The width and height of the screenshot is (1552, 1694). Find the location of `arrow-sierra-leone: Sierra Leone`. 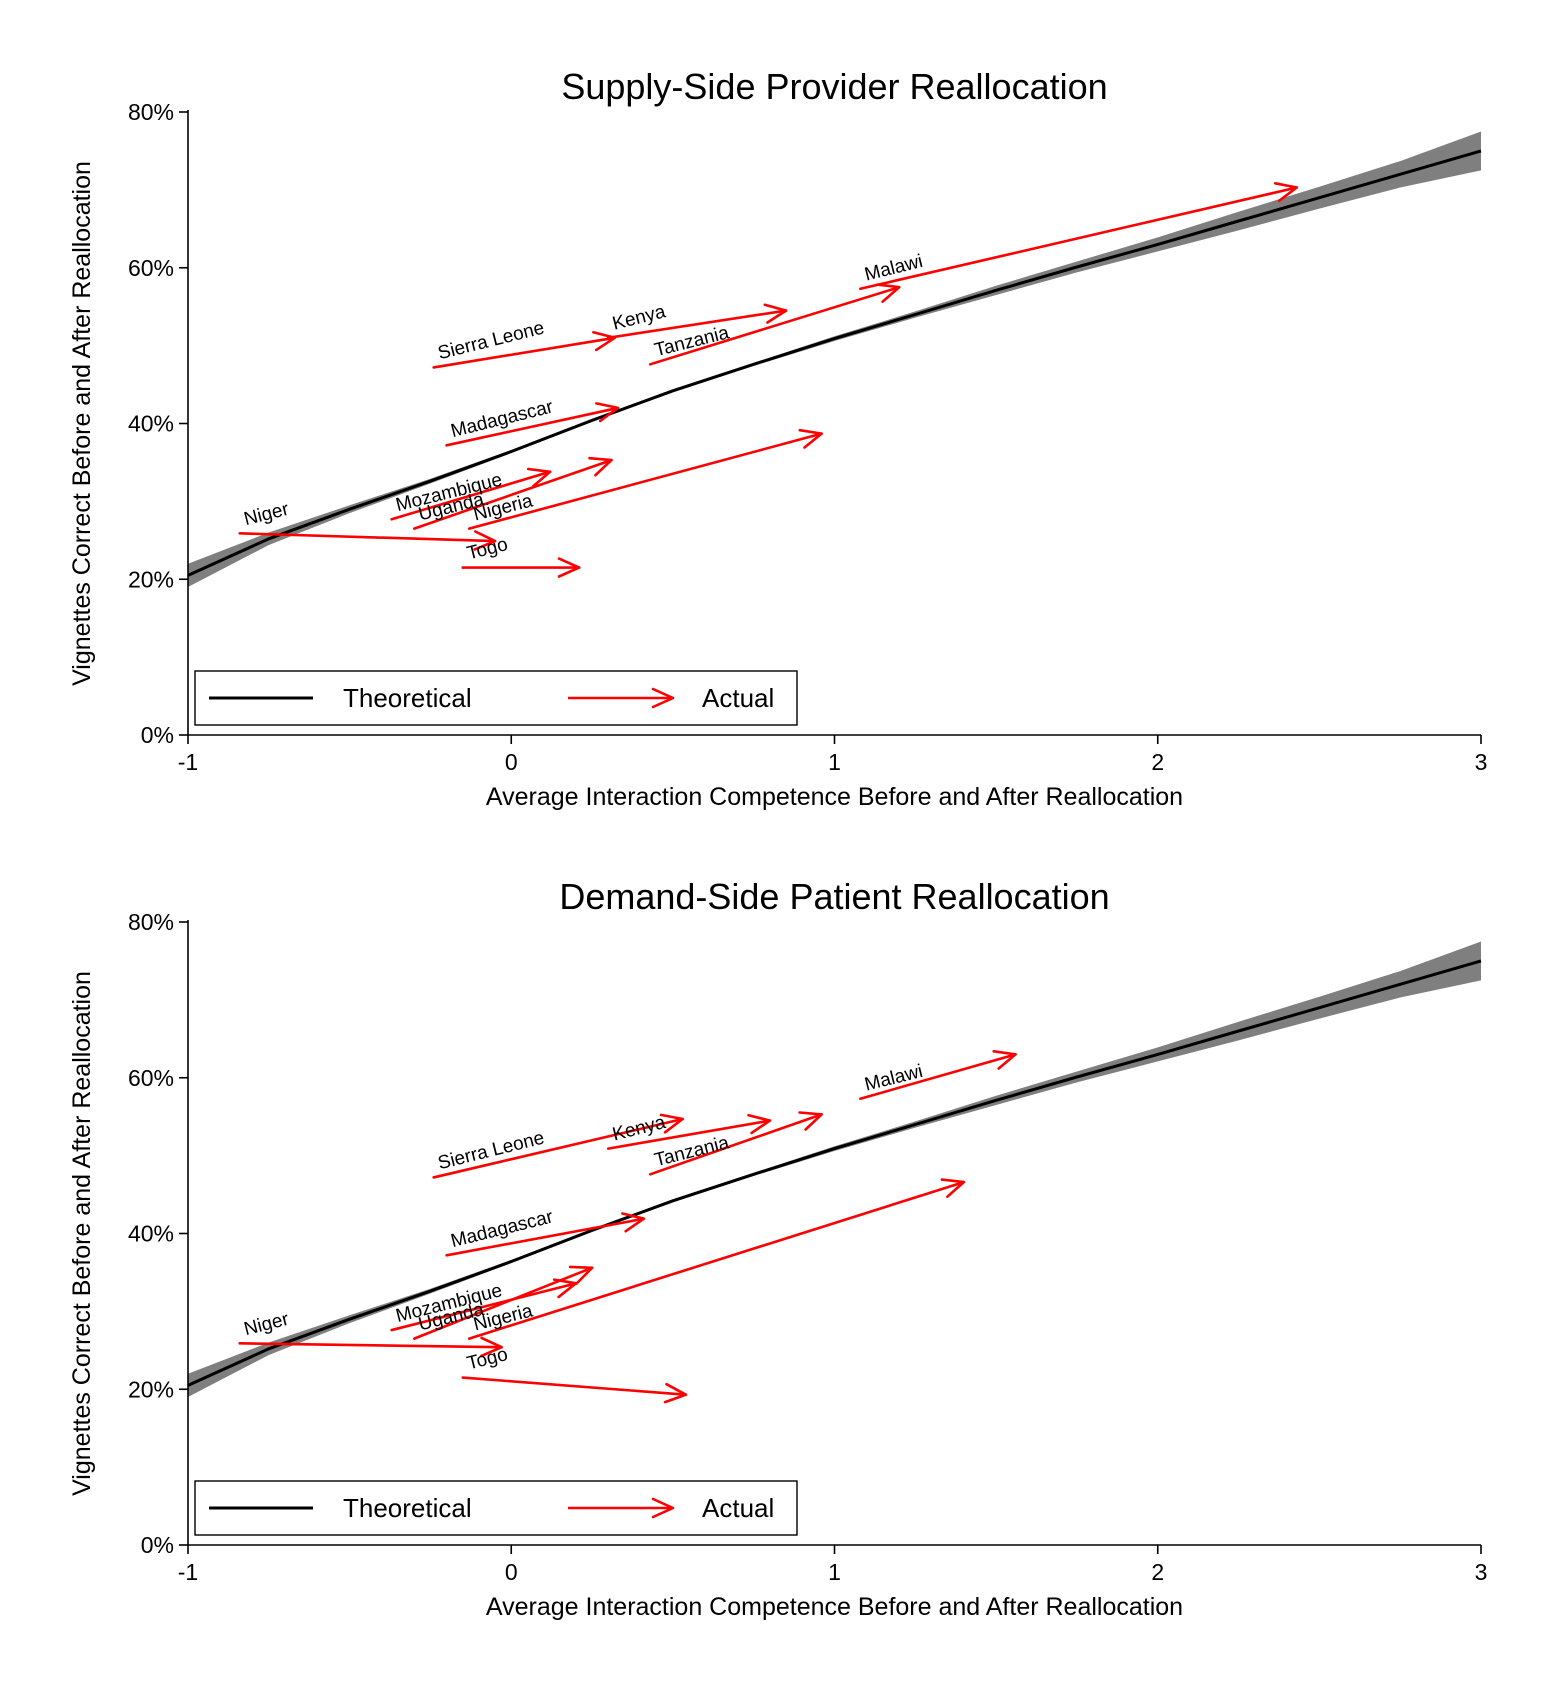

arrow-sierra-leone: Sierra Leone is located at coordinates (524, 343).